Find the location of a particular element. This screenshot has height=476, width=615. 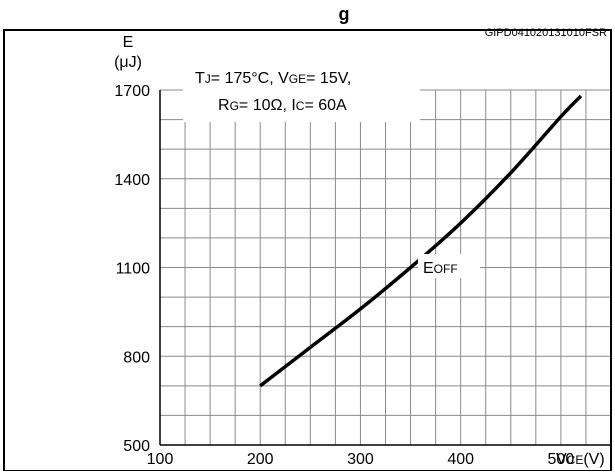

y-axis-symbol: E is located at coordinates (128, 42).